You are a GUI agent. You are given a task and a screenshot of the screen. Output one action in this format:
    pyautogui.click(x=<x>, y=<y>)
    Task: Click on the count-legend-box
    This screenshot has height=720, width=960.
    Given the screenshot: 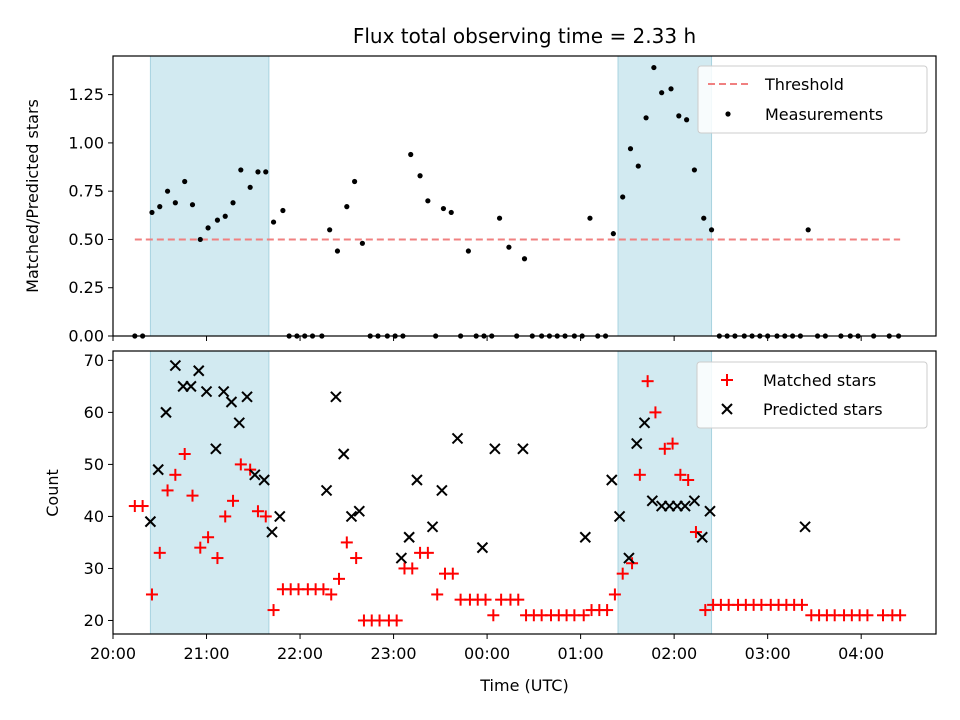 What is the action you would take?
    pyautogui.click(x=812, y=395)
    